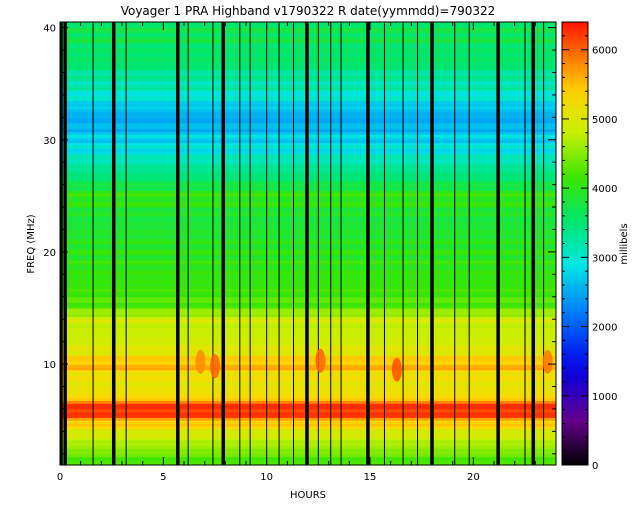 The height and width of the screenshot is (512, 640). I want to click on radio-bursts, so click(374, 365).